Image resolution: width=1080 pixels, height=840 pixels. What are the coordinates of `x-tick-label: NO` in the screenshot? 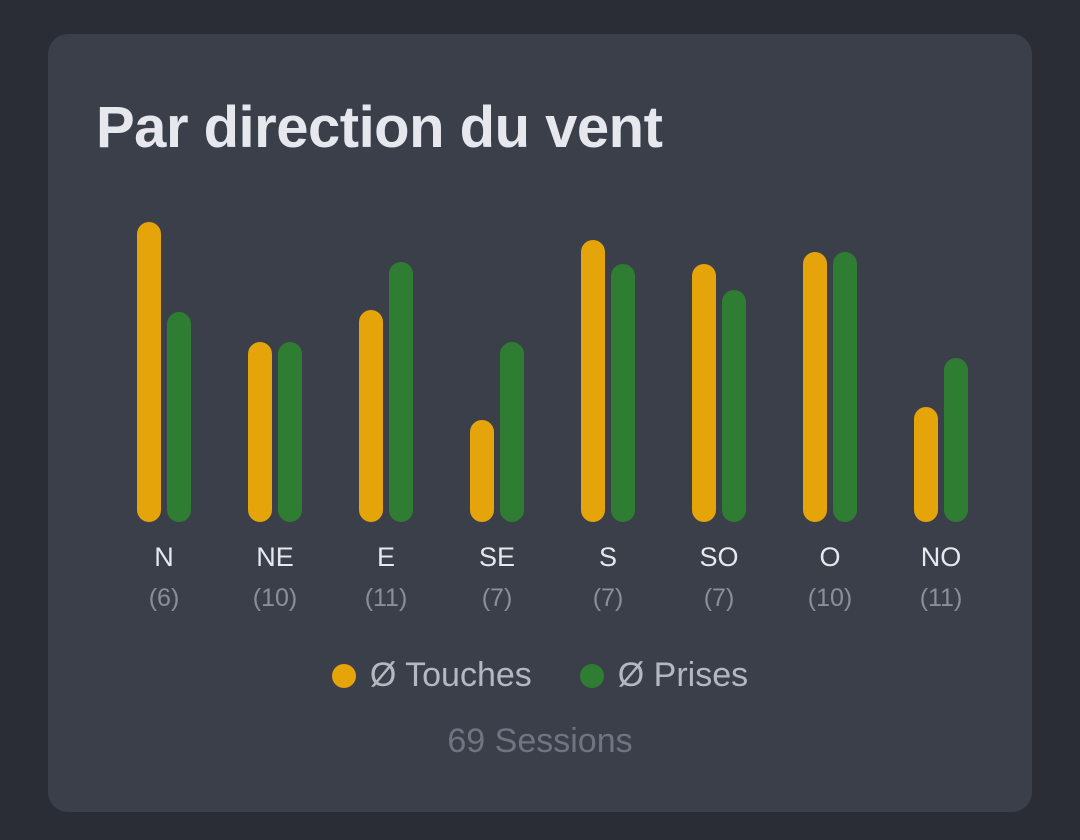 It's located at (941, 557).